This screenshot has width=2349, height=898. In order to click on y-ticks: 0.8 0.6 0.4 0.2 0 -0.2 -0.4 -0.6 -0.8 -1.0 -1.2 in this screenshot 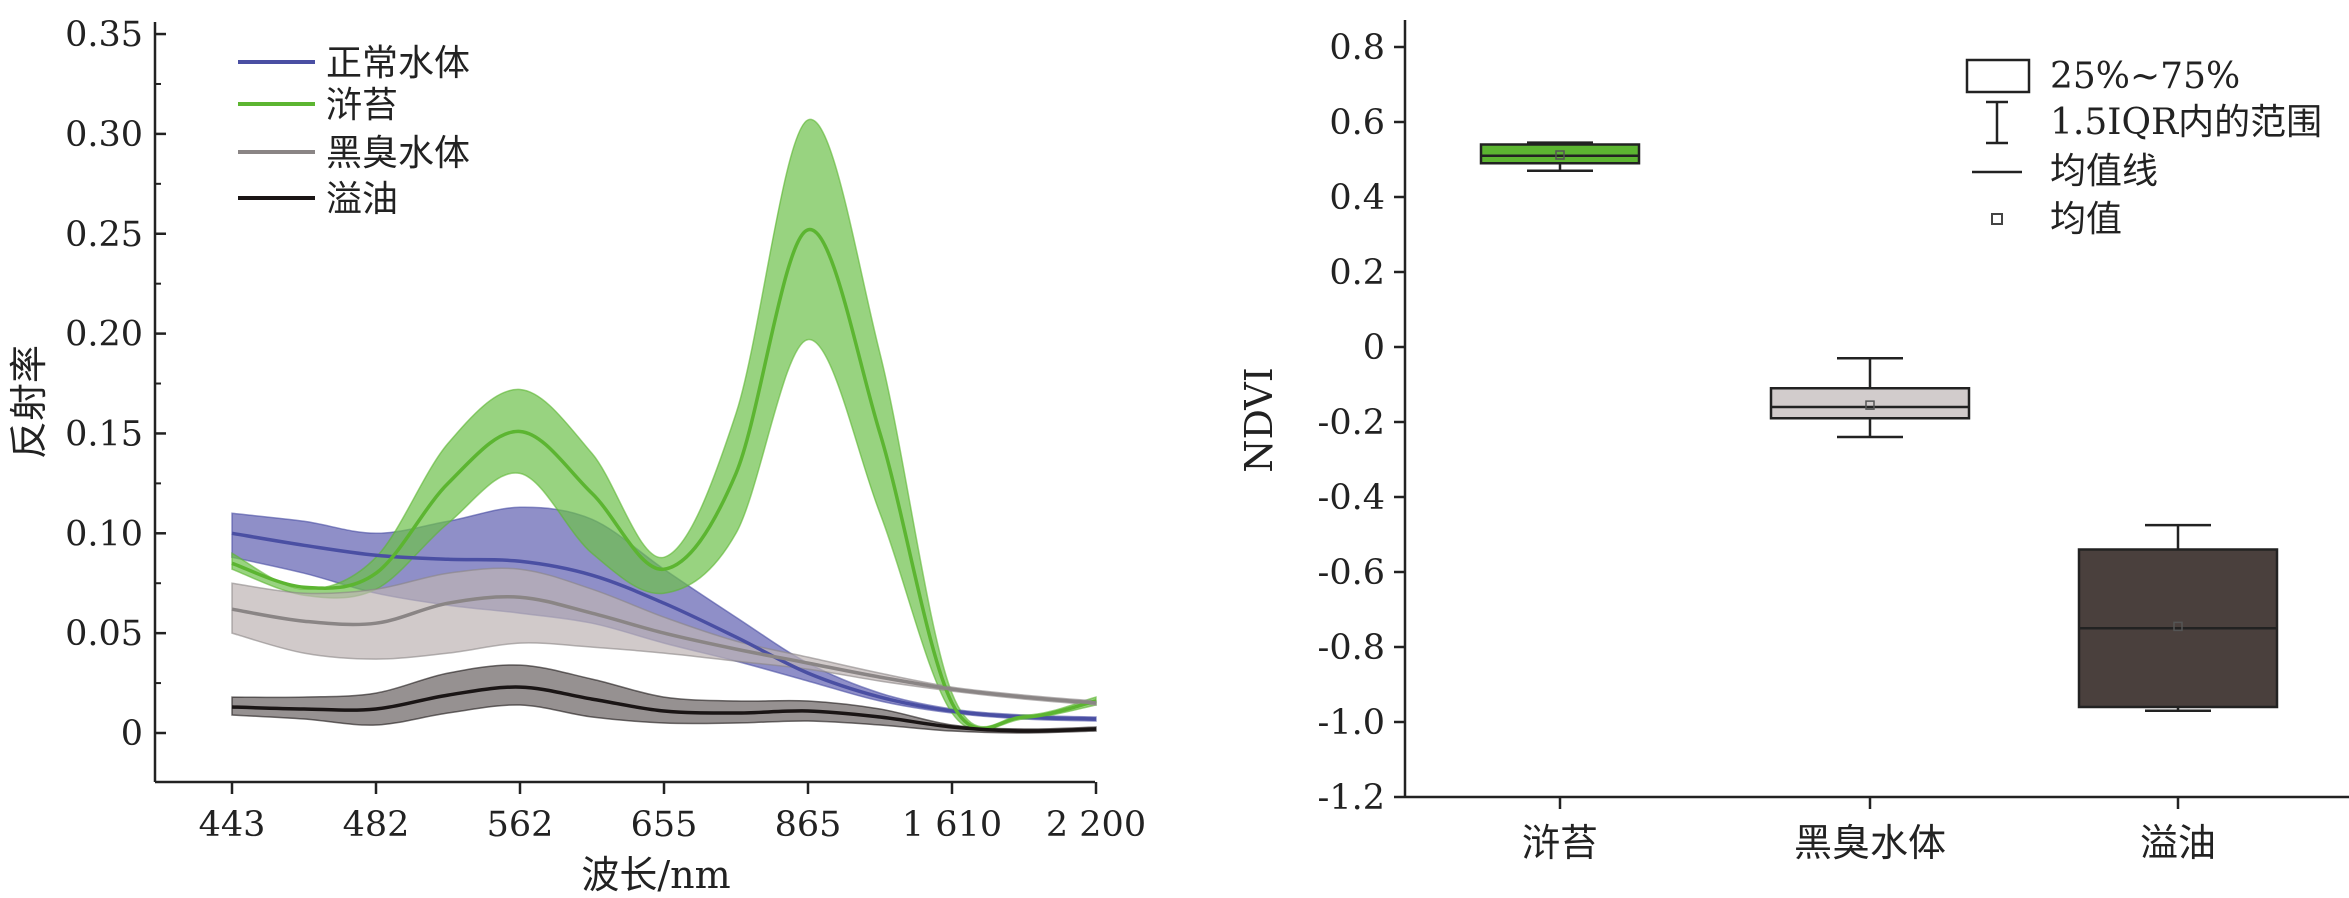, I will do `click(1361, 423)`.